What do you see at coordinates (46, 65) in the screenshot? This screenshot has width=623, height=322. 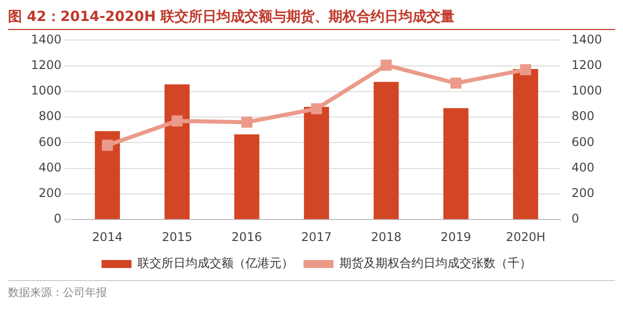 I see `y-tick-label: 1200` at bounding box center [46, 65].